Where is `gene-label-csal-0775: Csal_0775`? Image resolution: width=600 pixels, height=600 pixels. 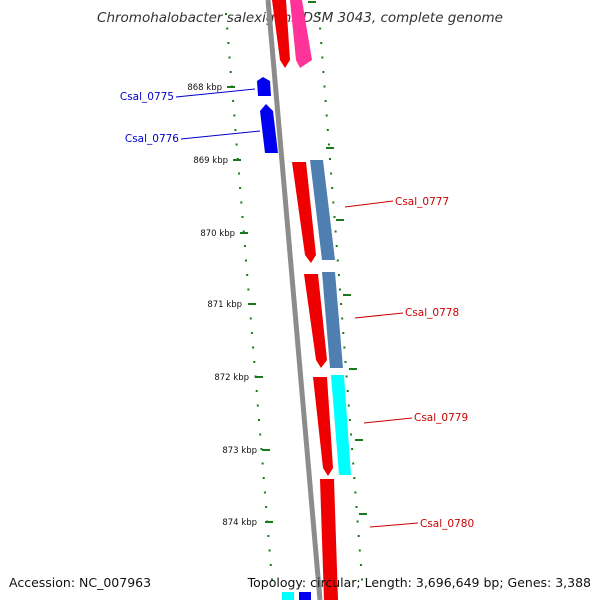
gene-label-csal-0775: Csal_0775 is located at coordinates (147, 97).